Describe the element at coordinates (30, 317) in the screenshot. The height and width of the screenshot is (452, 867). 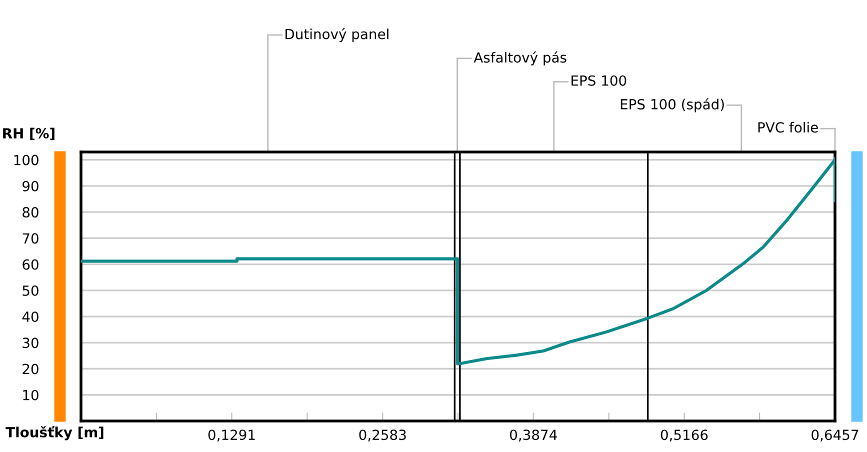
I see `y-tick-label: 40` at that location.